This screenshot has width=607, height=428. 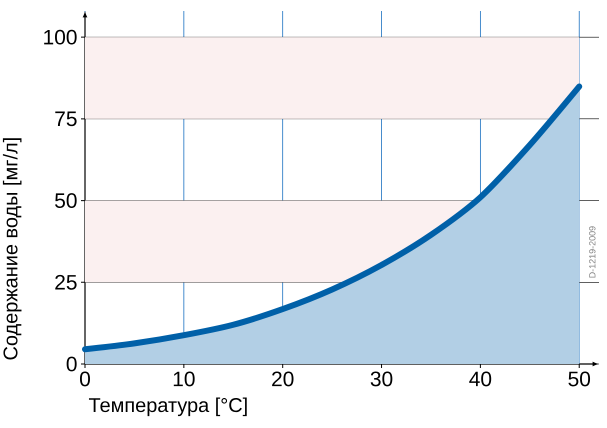 I want to click on y-tick-label: 50, so click(x=66, y=200).